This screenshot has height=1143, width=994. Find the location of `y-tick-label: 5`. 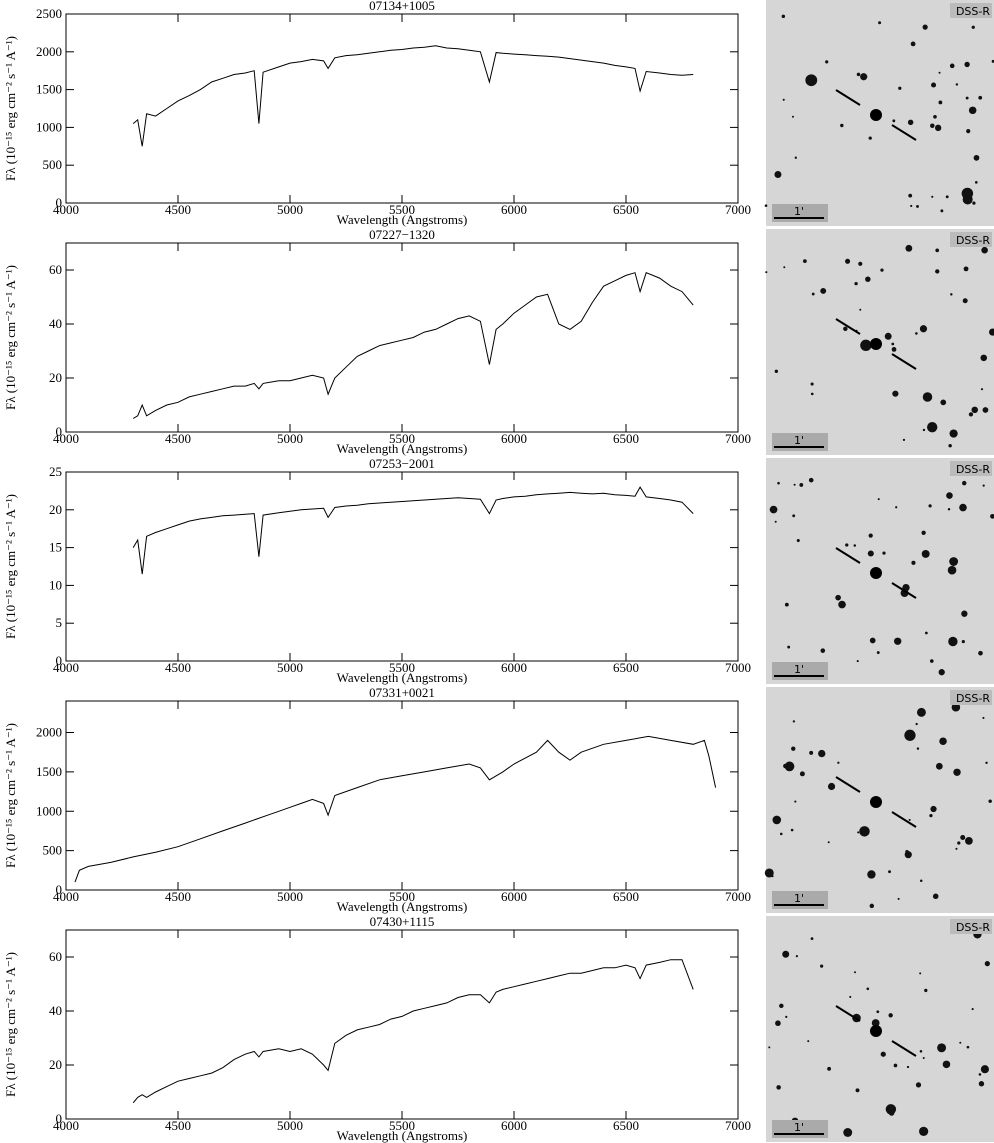

y-tick-label: 5 is located at coordinates (59, 622).